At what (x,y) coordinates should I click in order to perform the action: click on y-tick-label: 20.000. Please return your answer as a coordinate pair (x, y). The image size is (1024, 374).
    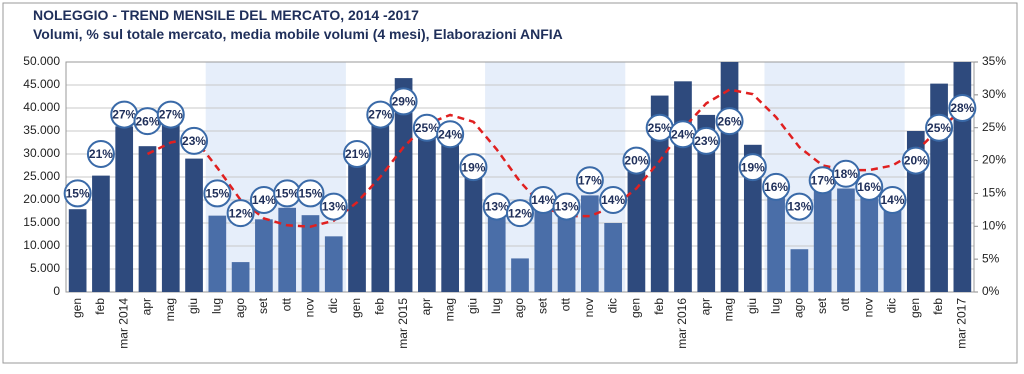
    Looking at the image, I should click on (41, 199).